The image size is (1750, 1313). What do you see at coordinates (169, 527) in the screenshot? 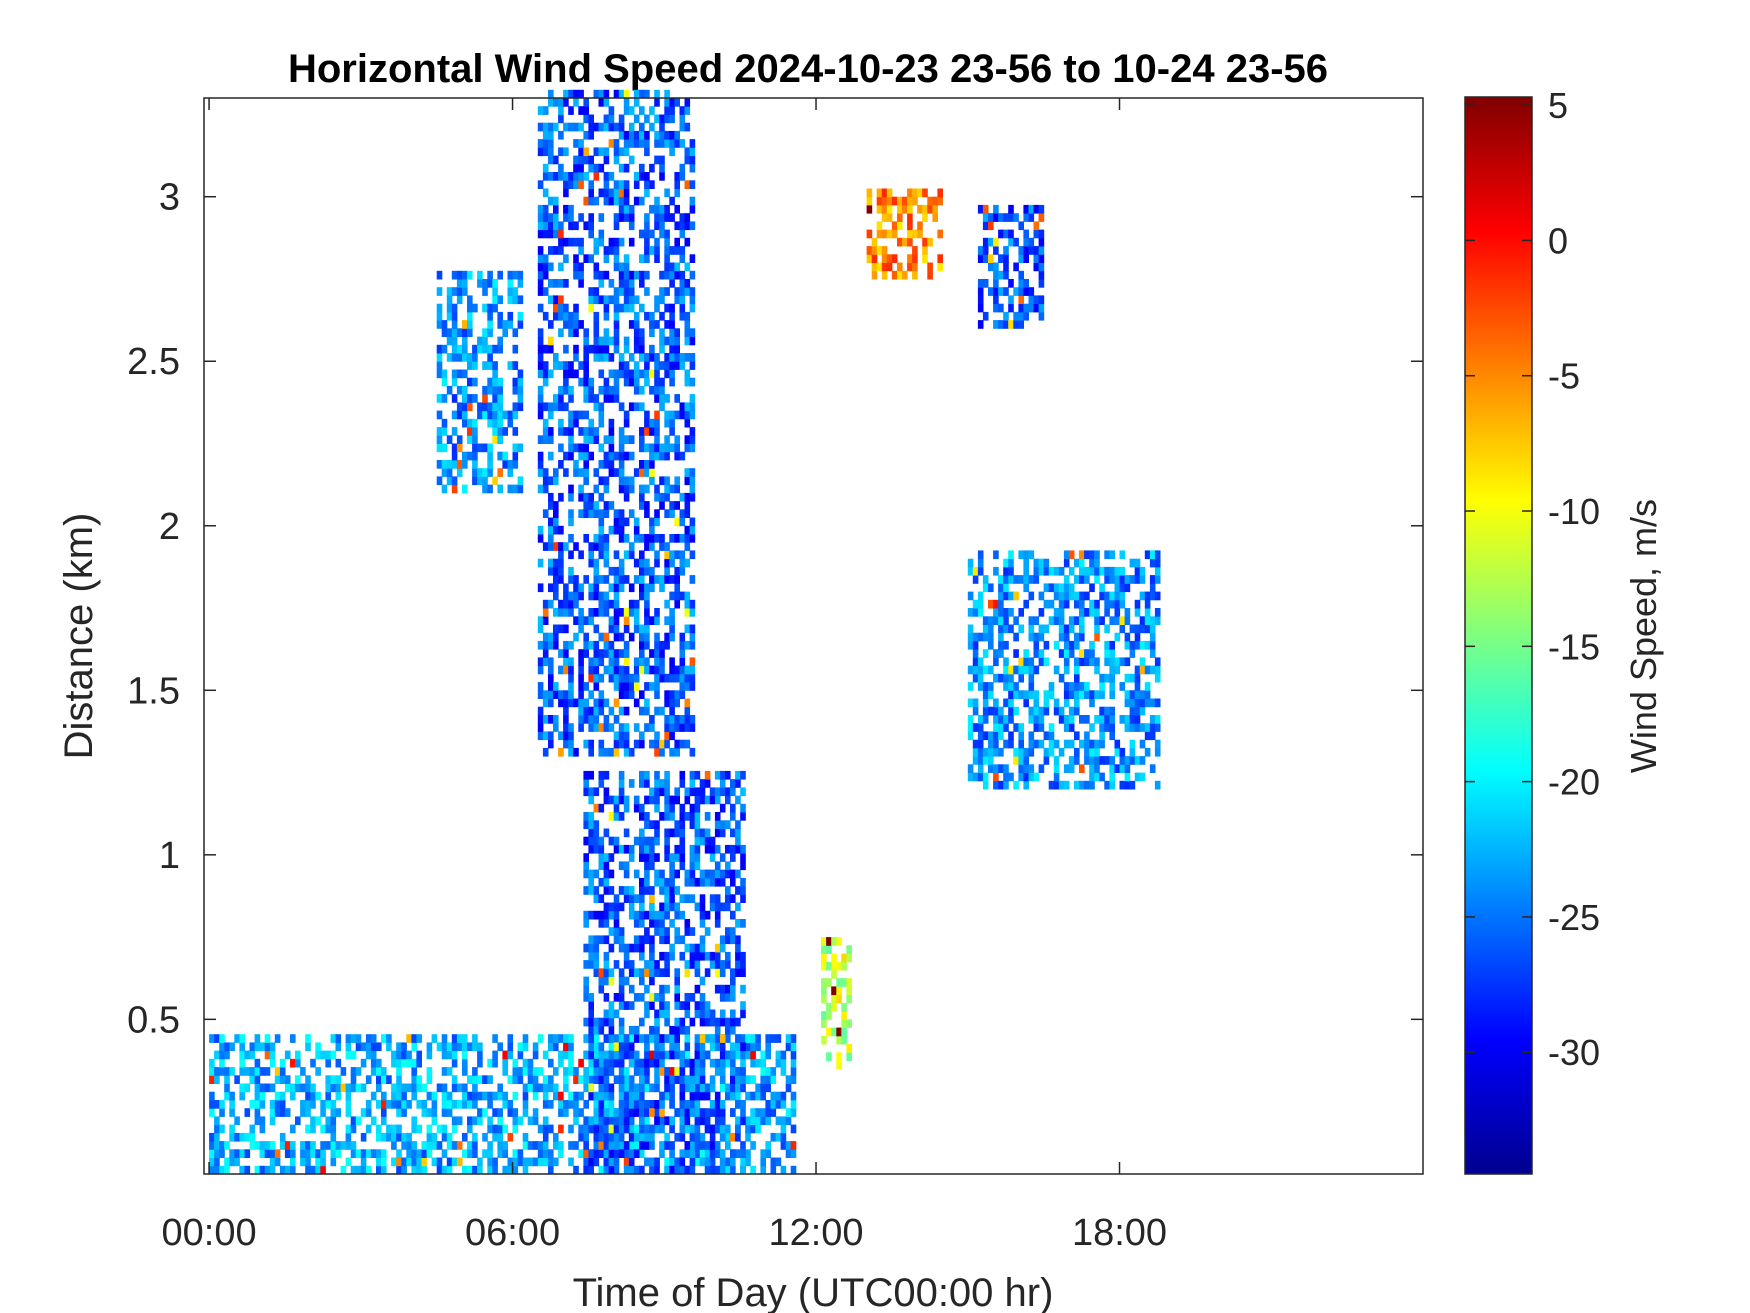
I see `y-tick-label: 2` at bounding box center [169, 527].